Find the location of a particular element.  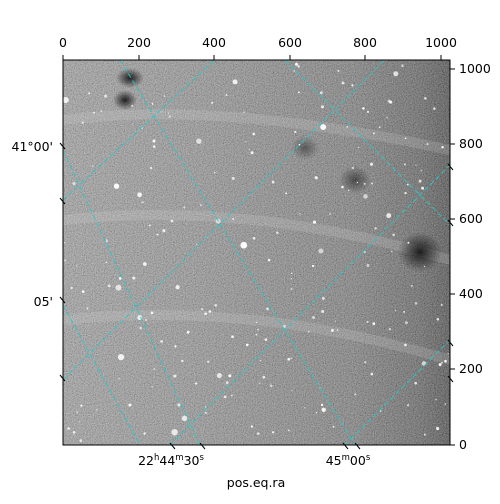

right-tick-label: 200 is located at coordinates (471, 368).